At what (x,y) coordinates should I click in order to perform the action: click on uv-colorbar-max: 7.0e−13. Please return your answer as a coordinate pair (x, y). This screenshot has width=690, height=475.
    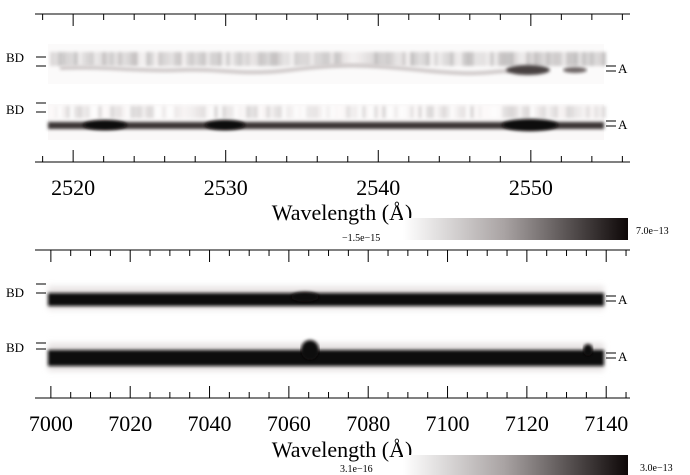
    Looking at the image, I should click on (652, 231).